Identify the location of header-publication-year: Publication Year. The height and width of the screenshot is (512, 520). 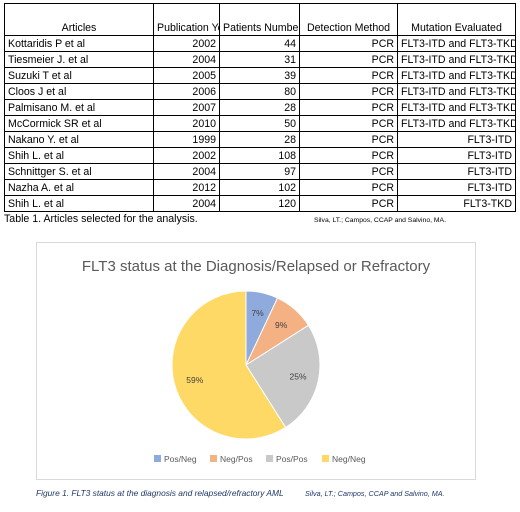
(186, 19).